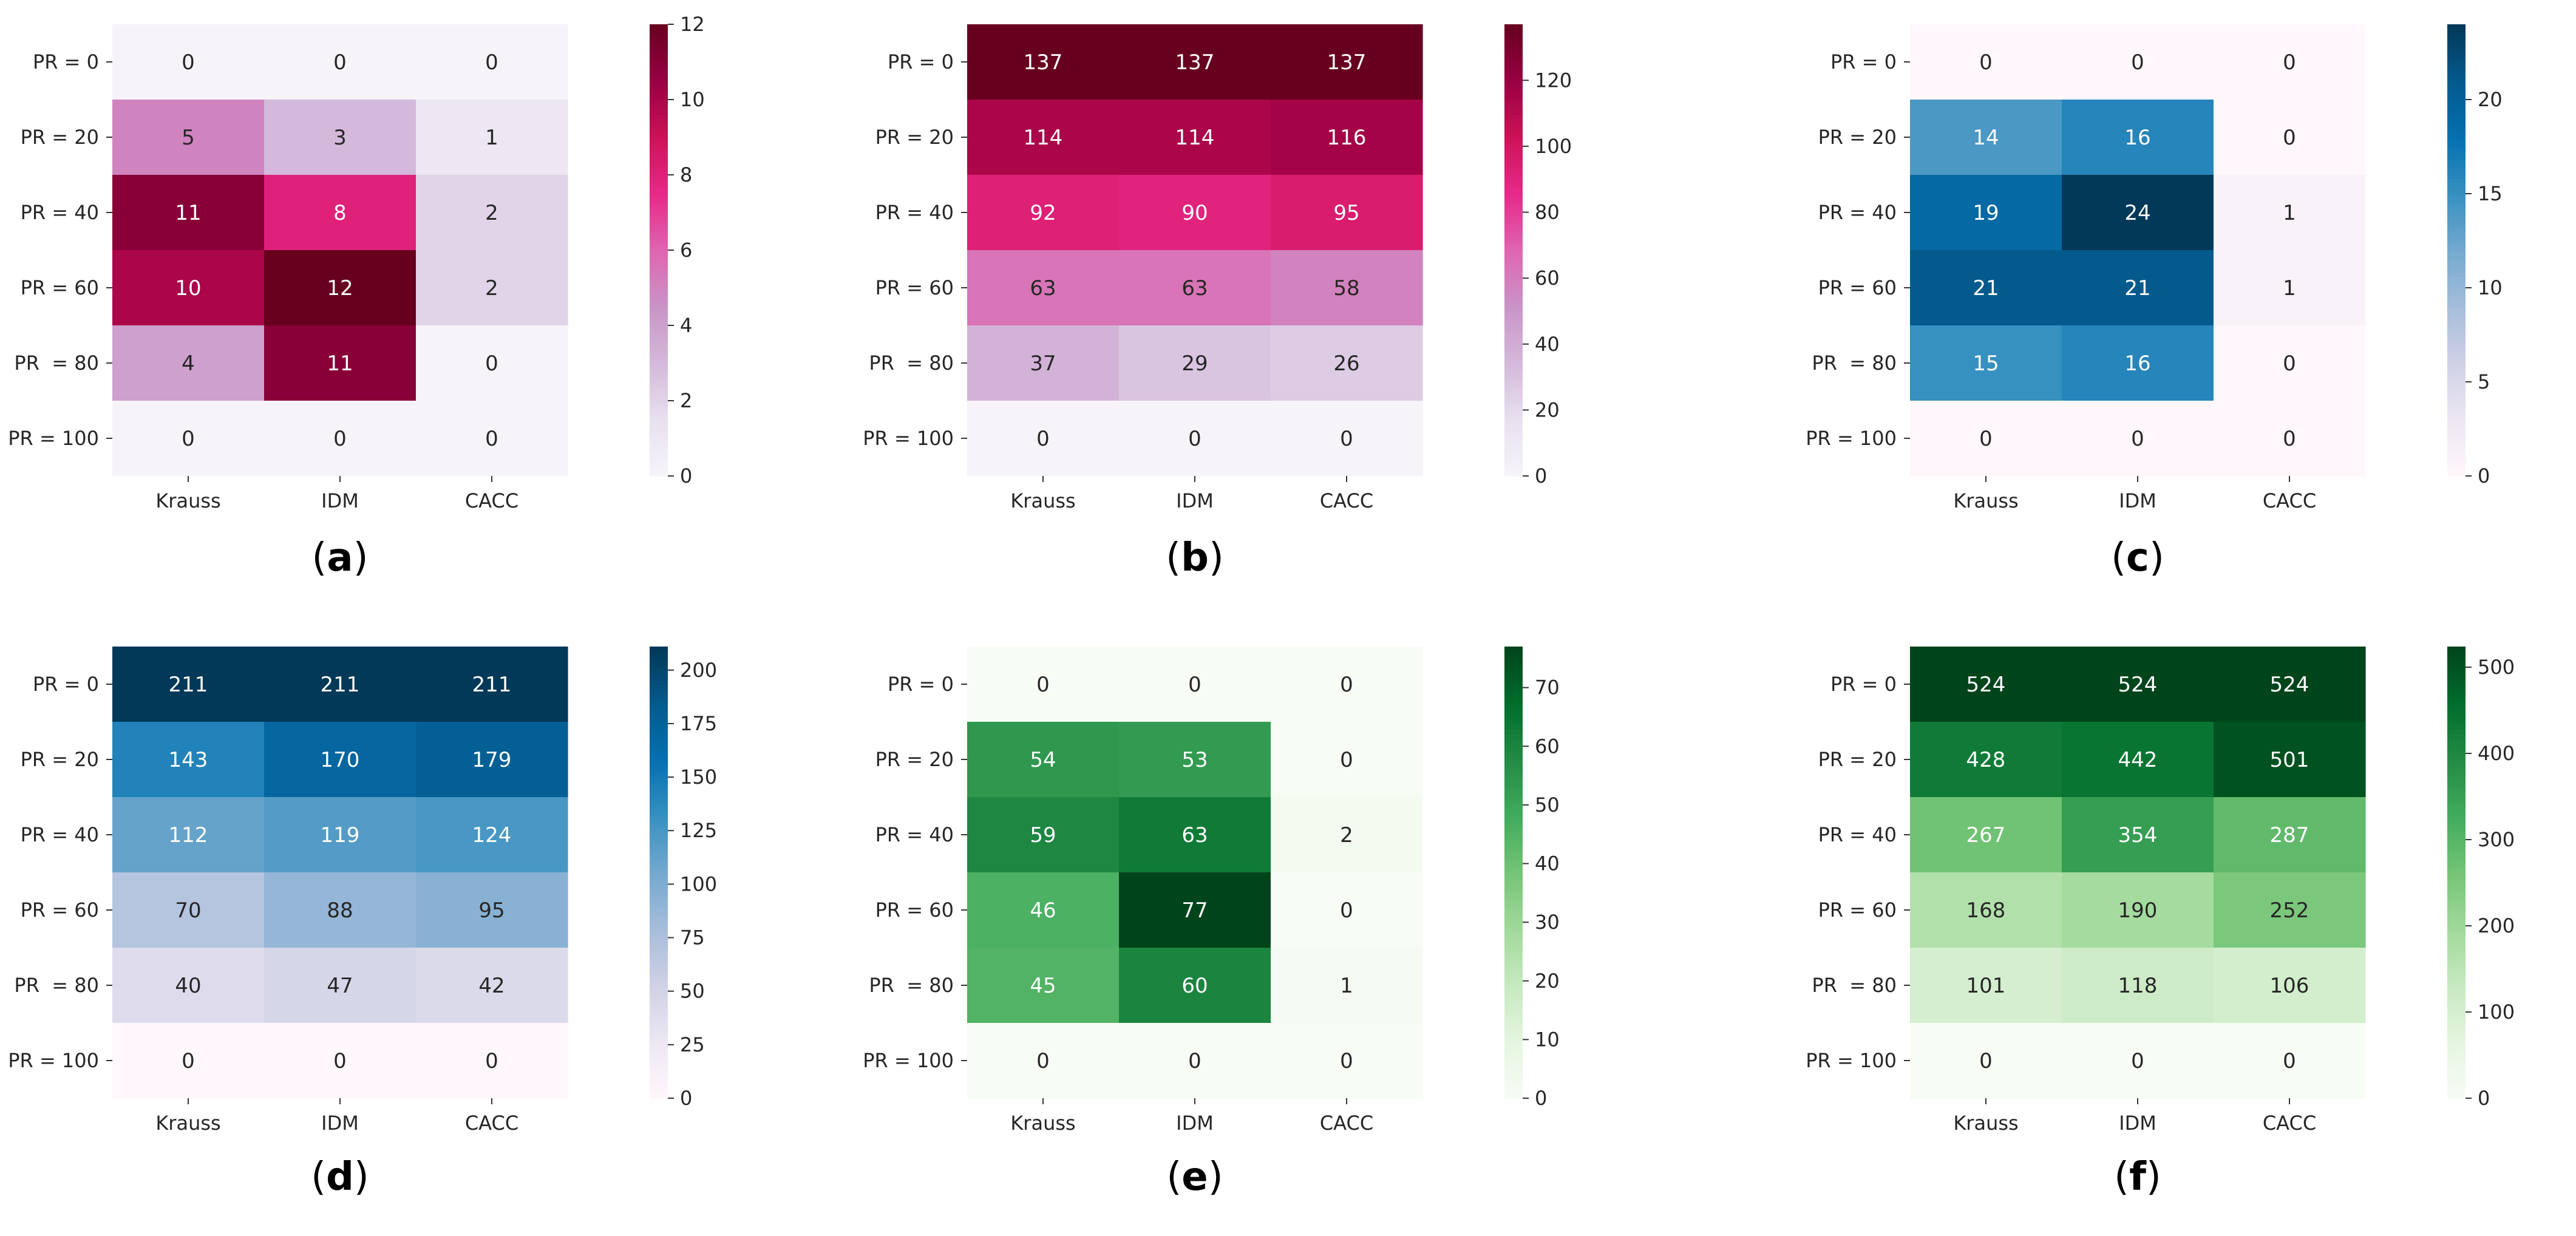 This screenshot has width=2576, height=1236. Describe the element at coordinates (2484, 381) in the screenshot. I see `colorbar-tick-label: 5` at that location.